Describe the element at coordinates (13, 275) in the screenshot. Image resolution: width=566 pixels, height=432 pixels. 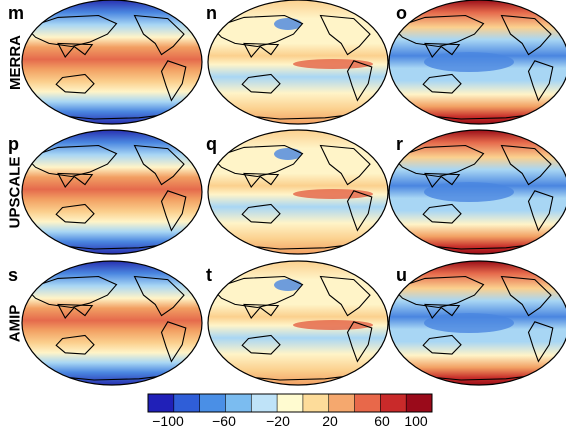
I see `panel-letter-s: s` at that location.